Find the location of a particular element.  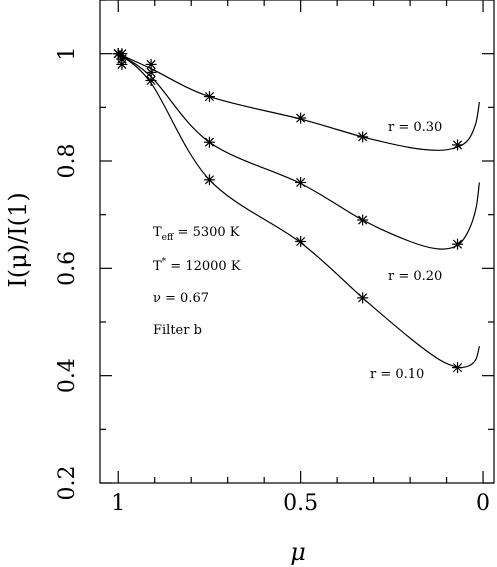

y-tick-label: 0.2 is located at coordinates (67, 483).